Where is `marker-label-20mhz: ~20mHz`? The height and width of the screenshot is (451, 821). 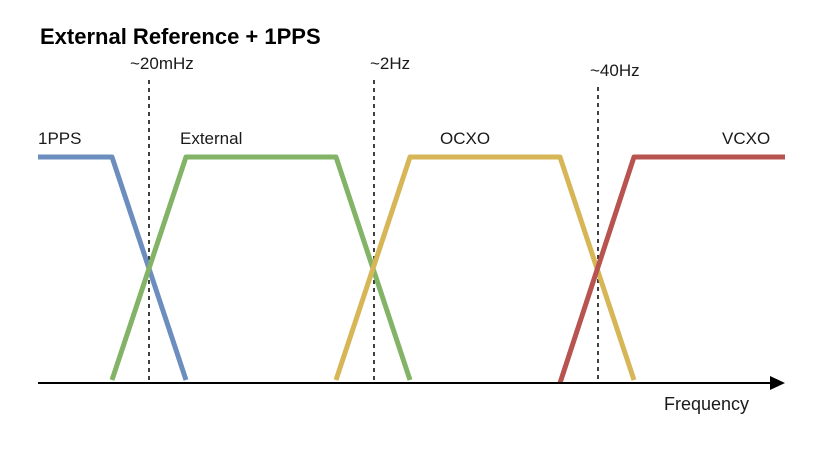
marker-label-20mhz: ~20mHz is located at coordinates (162, 63).